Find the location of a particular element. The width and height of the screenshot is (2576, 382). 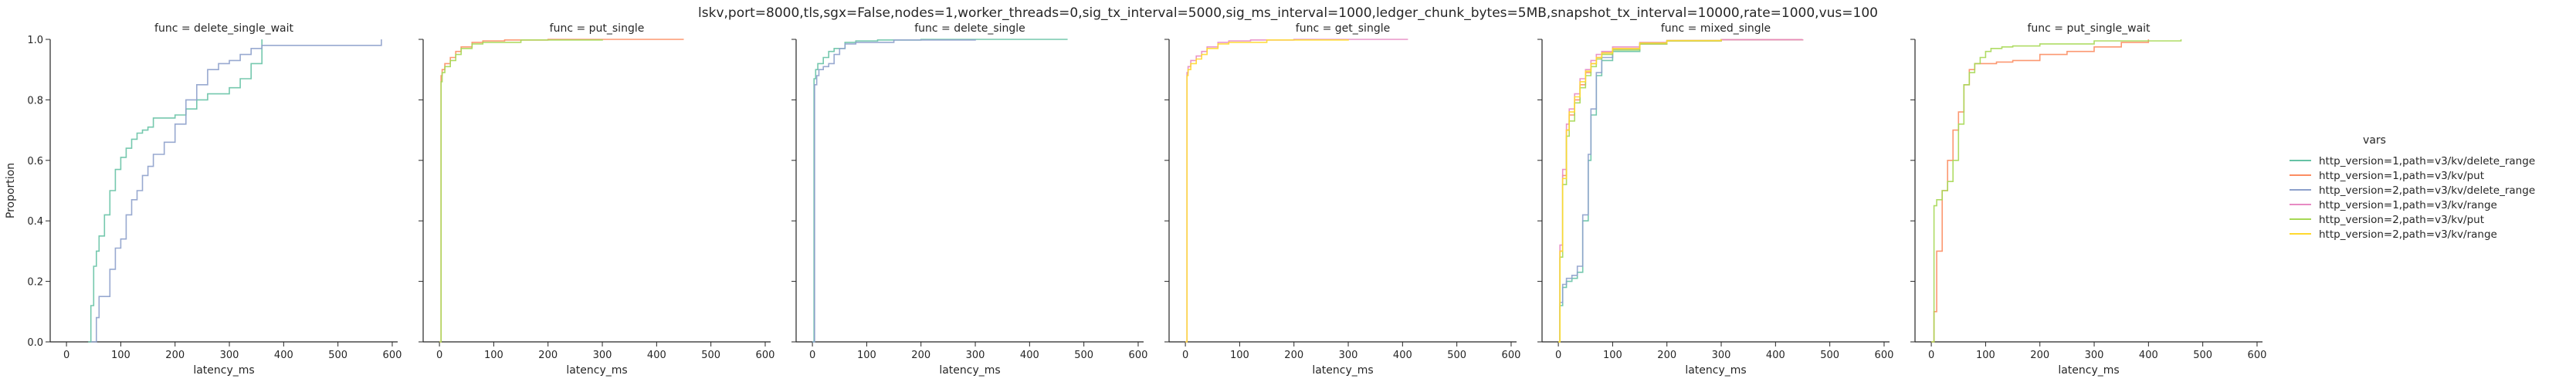

panel-title: func = get_single is located at coordinates (1343, 28).